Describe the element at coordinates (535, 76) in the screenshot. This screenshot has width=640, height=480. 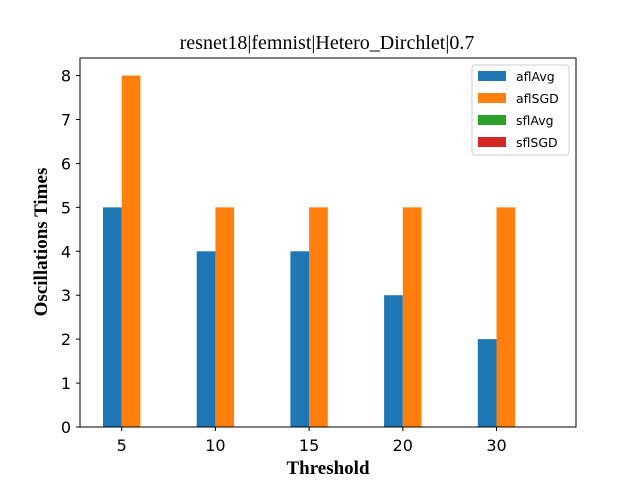
I see `legend-label-aflAvg: aflAvg` at that location.